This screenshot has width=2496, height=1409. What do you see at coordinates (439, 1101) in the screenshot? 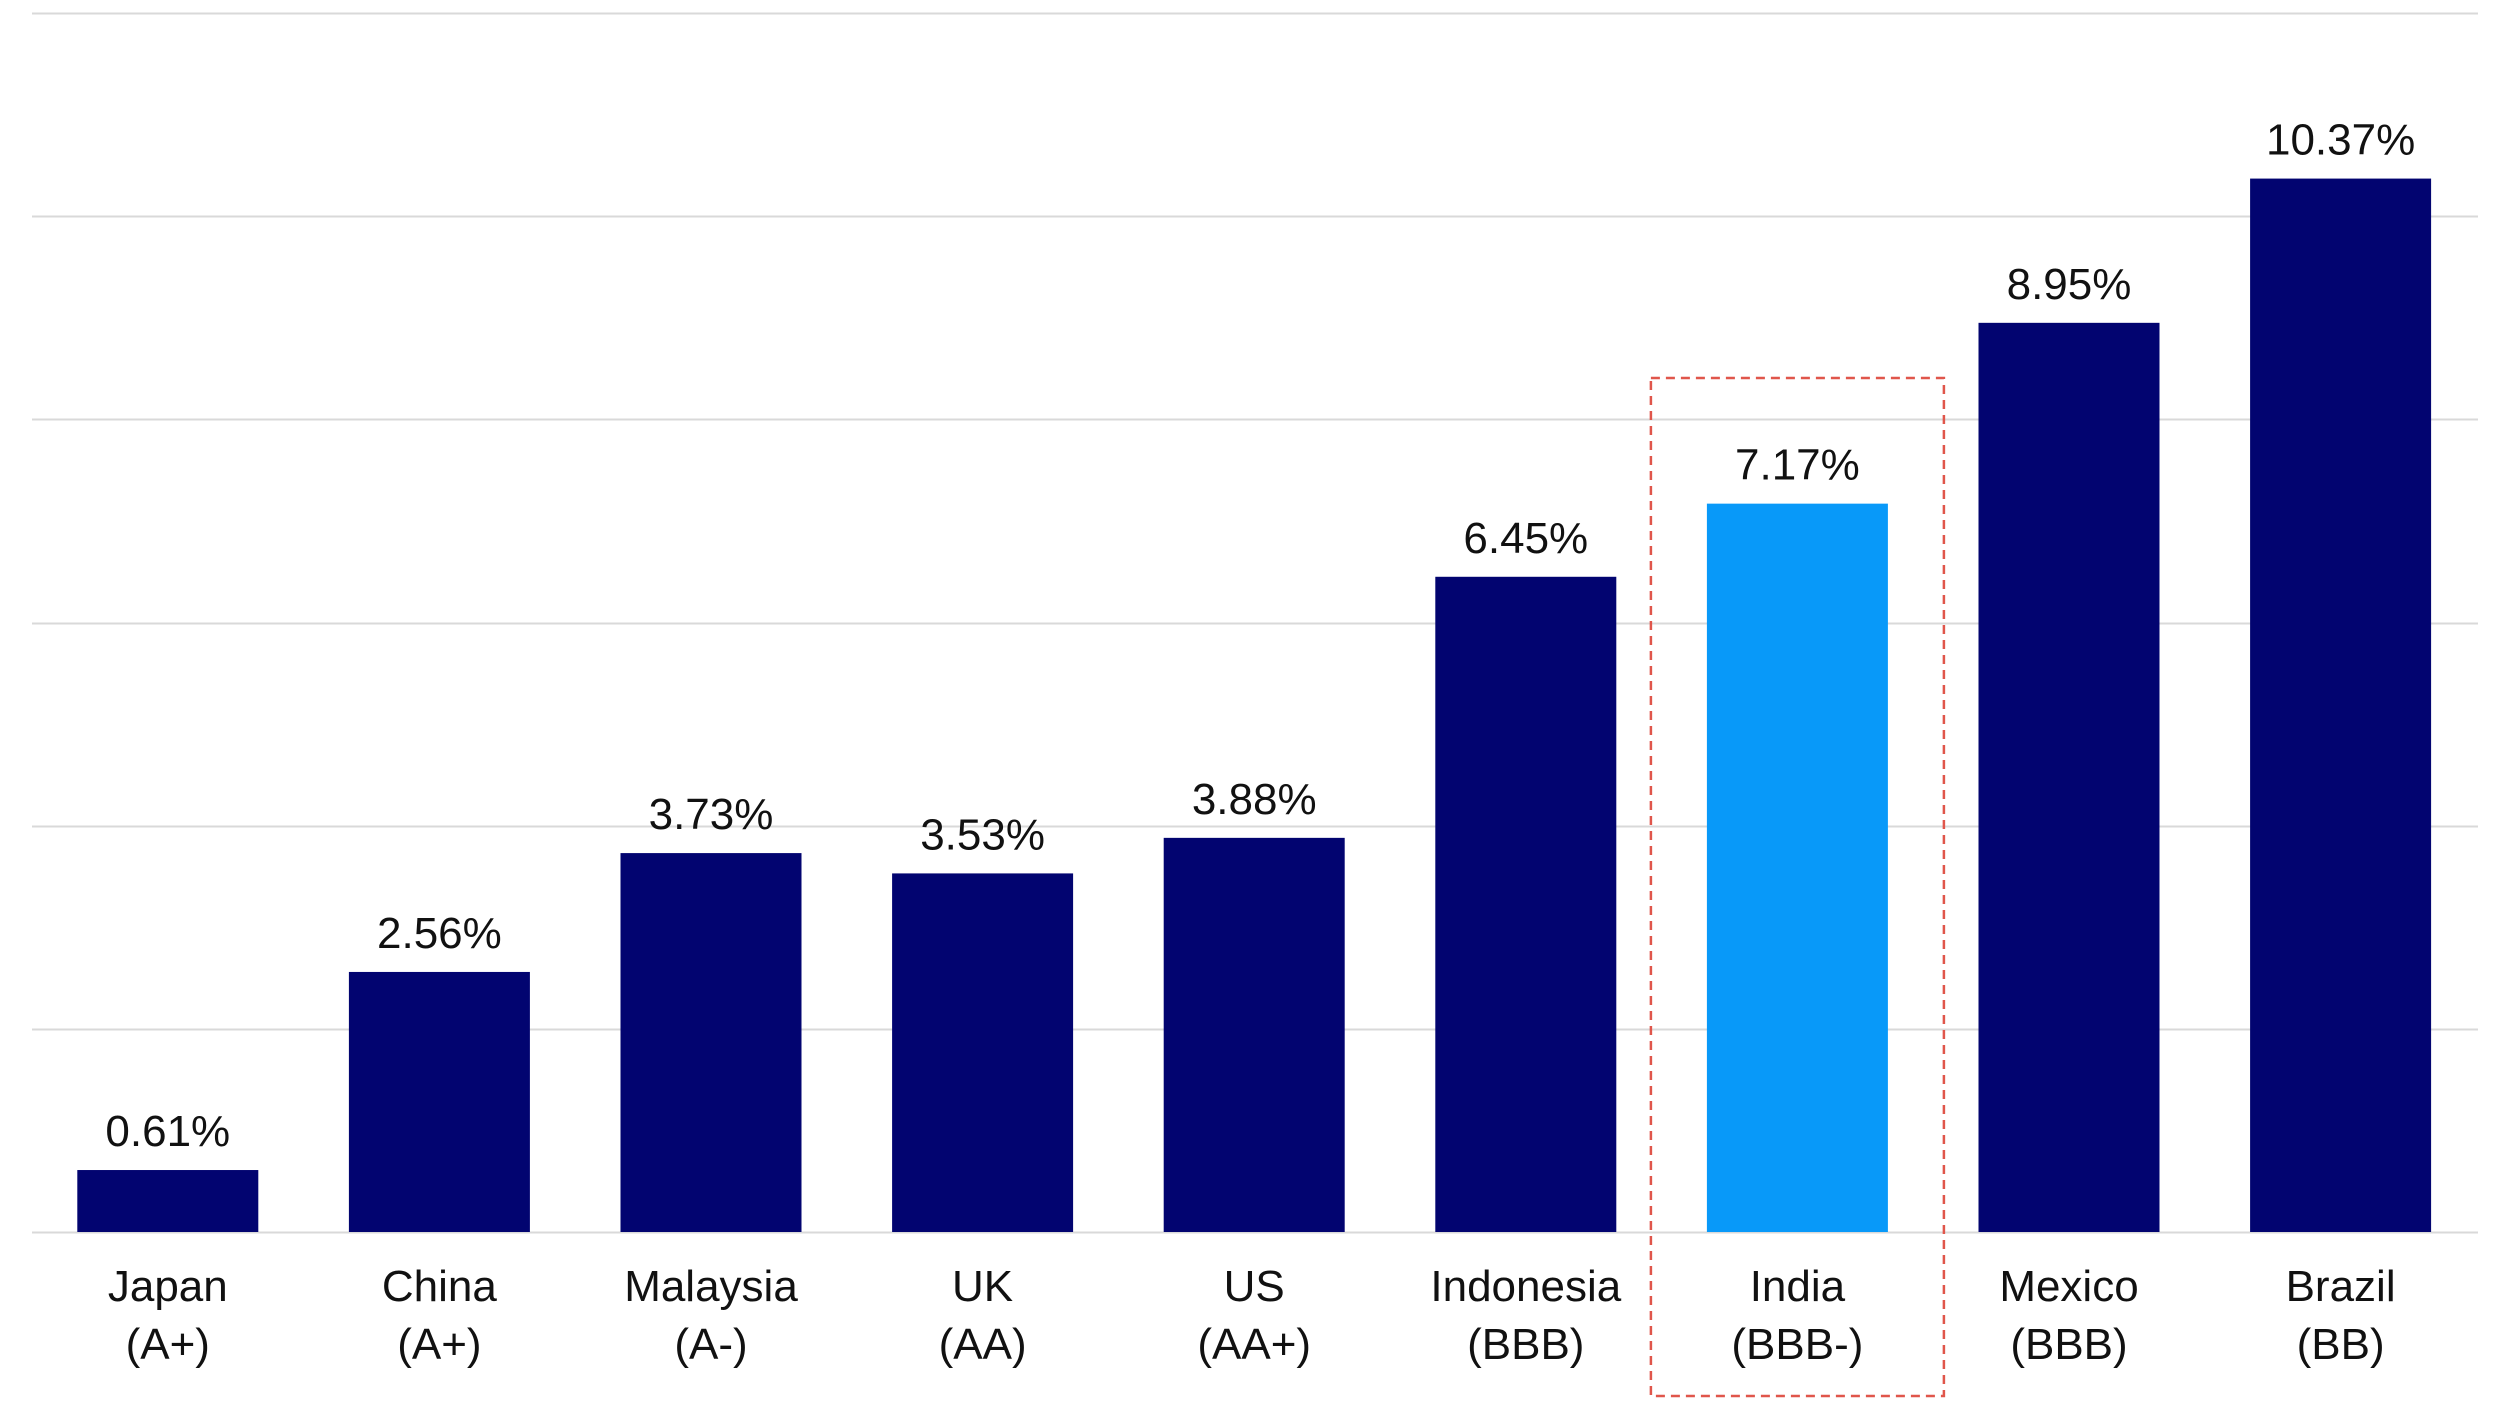
I see `bar-china` at bounding box center [439, 1101].